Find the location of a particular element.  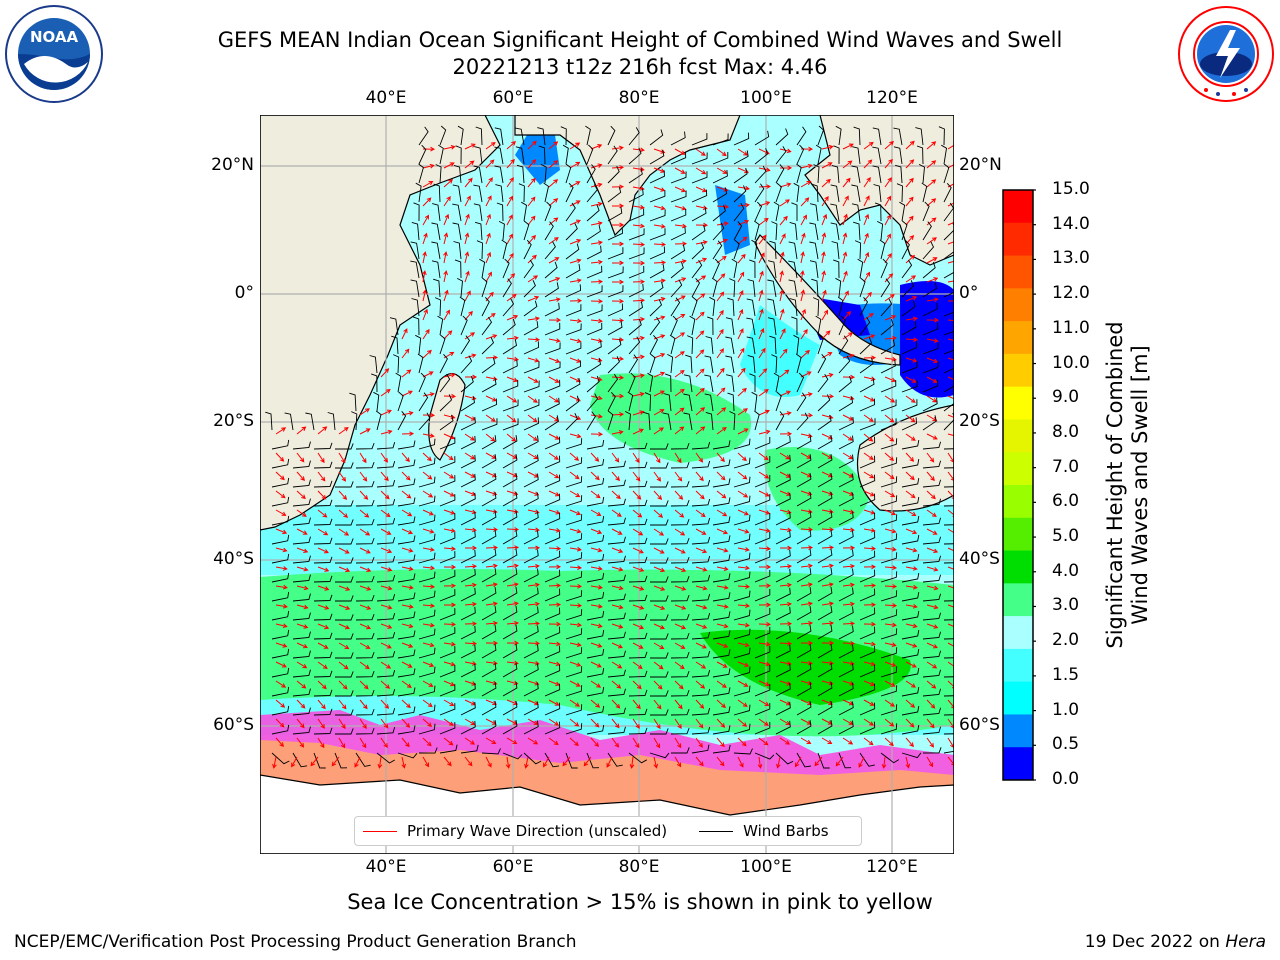

colorbar-title-line2: Wind Waves and Swell [m] is located at coordinates (1140, 485).